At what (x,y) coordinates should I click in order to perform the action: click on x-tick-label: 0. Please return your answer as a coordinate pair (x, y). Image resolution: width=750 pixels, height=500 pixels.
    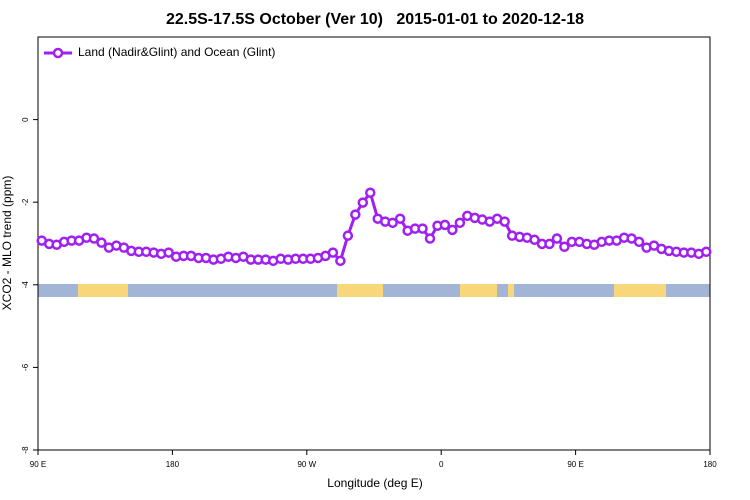
    Looking at the image, I should click on (441, 464).